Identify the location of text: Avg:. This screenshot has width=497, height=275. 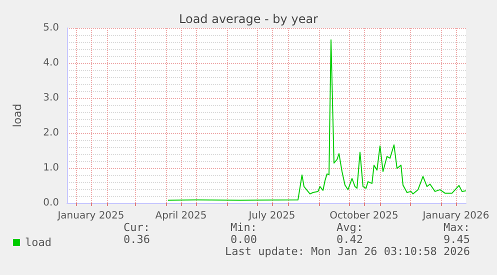
(349, 227).